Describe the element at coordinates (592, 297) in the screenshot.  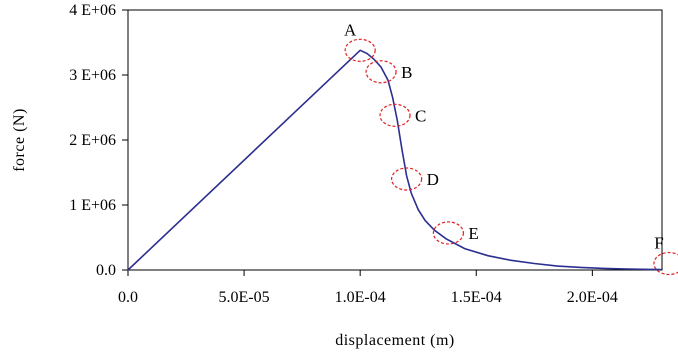
I see `x-tick-label: 2.0E-04` at that location.